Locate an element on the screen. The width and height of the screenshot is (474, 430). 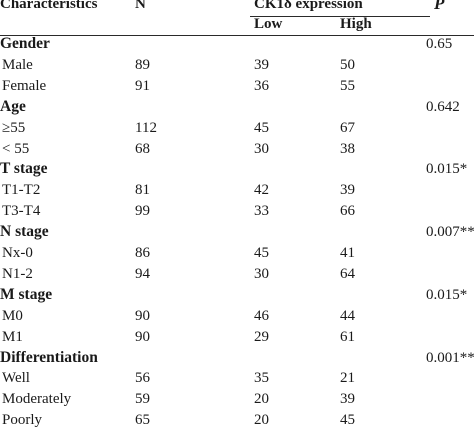
row-n: 89 is located at coordinates (142, 64).